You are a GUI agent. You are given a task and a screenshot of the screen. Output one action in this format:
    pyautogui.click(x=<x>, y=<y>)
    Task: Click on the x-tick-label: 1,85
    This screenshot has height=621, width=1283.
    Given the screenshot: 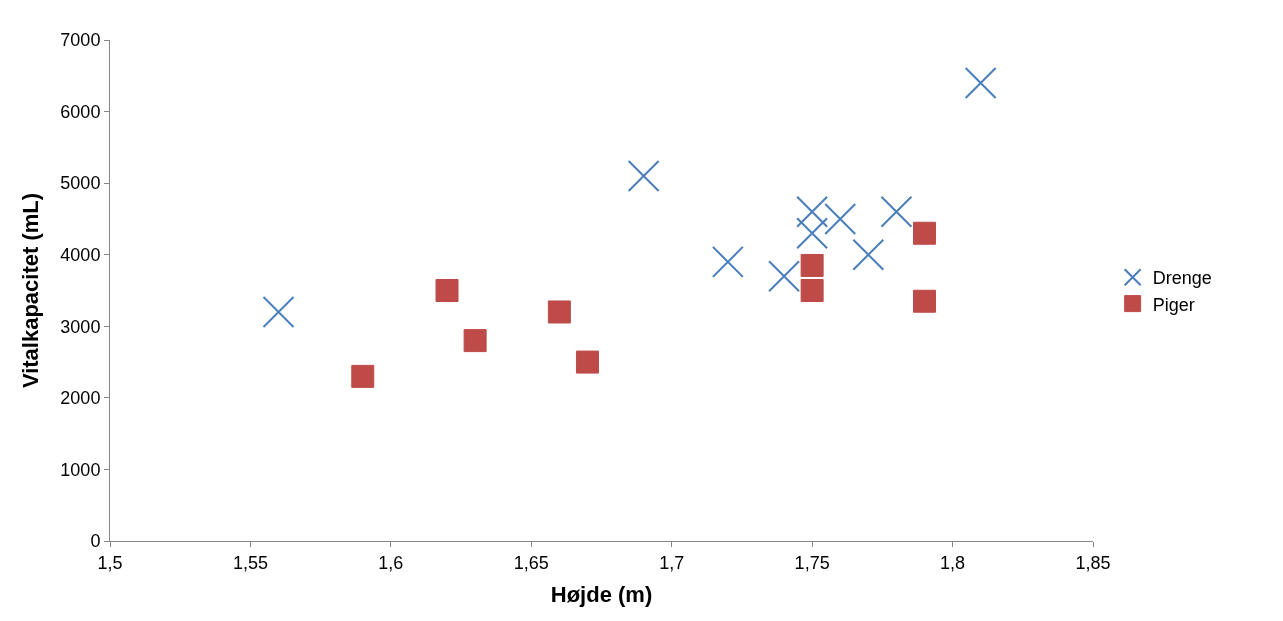 What is the action you would take?
    pyautogui.click(x=1093, y=562)
    